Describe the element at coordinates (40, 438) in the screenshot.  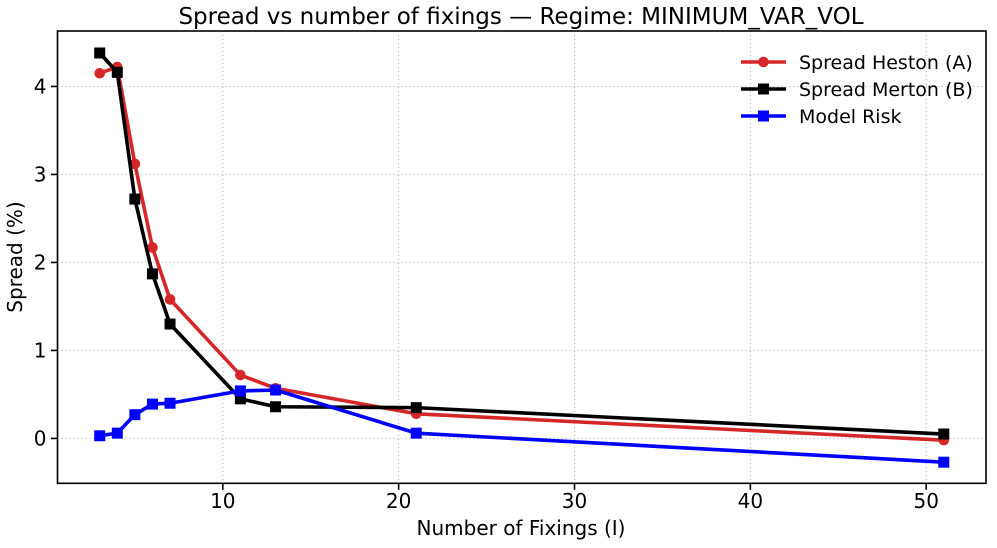
I see `y-tick-label: 0` at that location.